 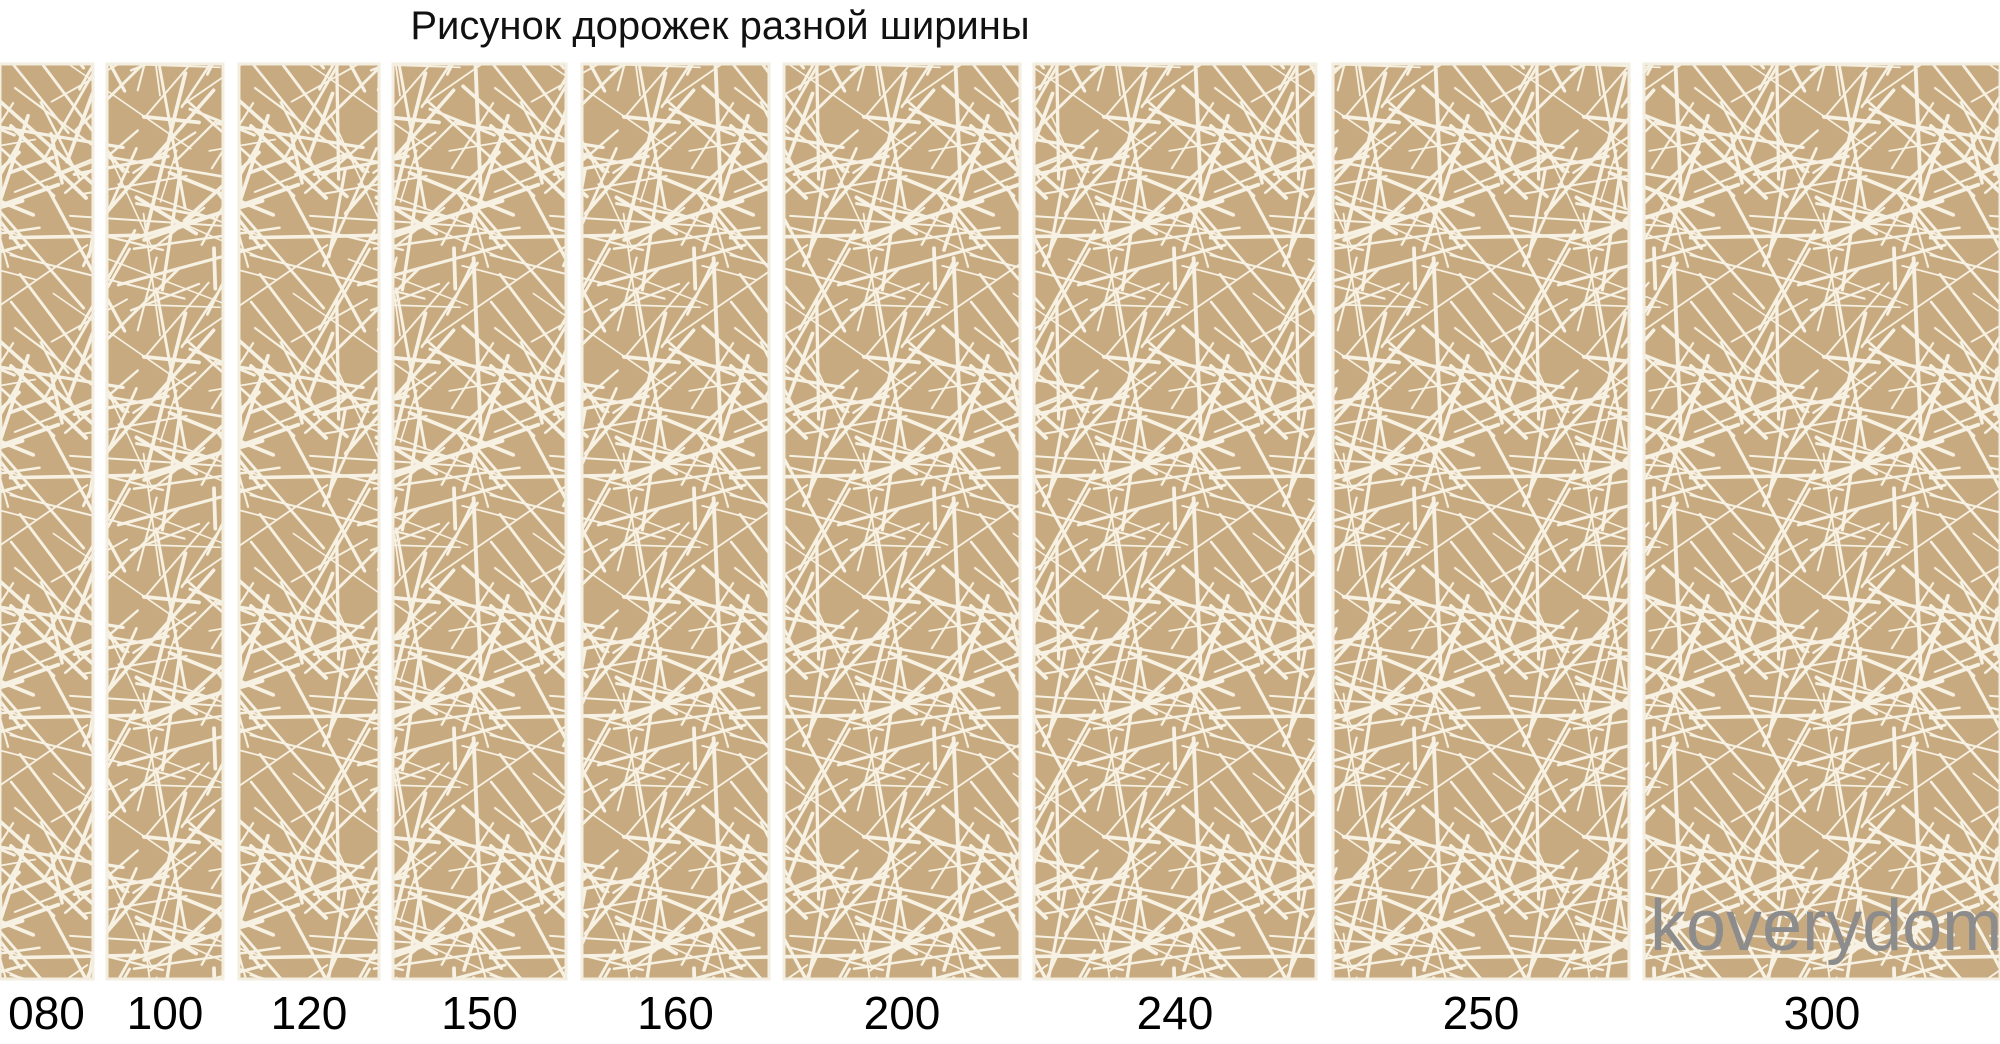 I want to click on watermark: koverydom.ru, so click(x=1825, y=926).